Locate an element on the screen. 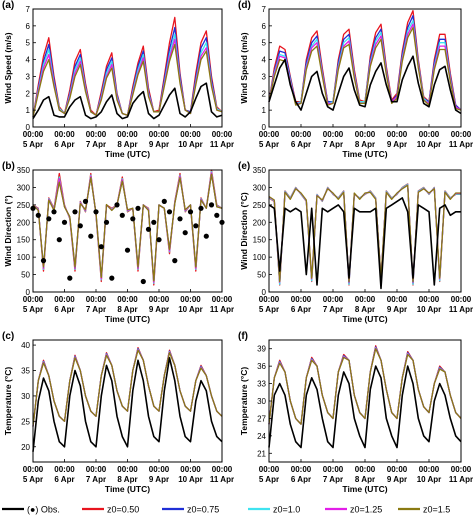 The image size is (474, 516). x-tick-date: 9 Apr is located at coordinates (397, 144).